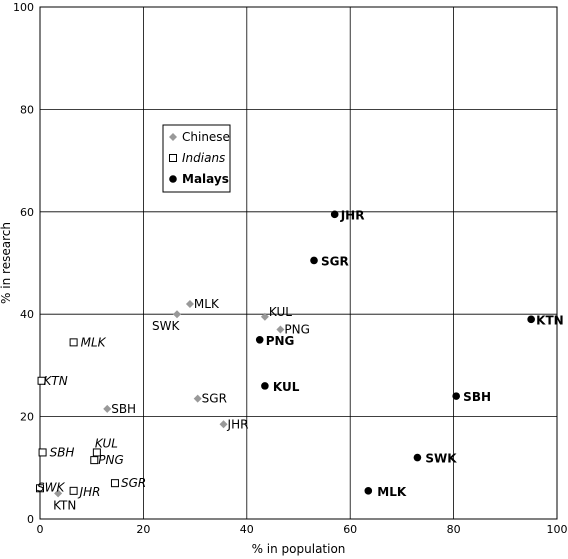  What do you see at coordinates (30, 519) in the screenshot?
I see `y-tick-label: 0` at bounding box center [30, 519].